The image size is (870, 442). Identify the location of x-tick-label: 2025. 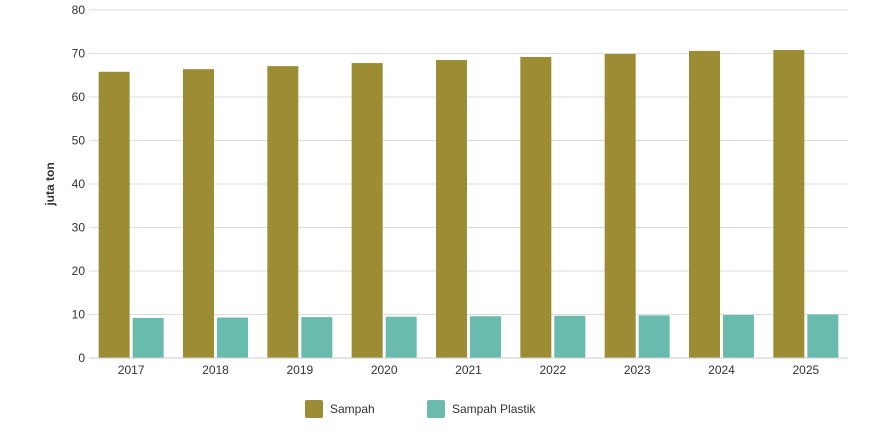
(805, 370).